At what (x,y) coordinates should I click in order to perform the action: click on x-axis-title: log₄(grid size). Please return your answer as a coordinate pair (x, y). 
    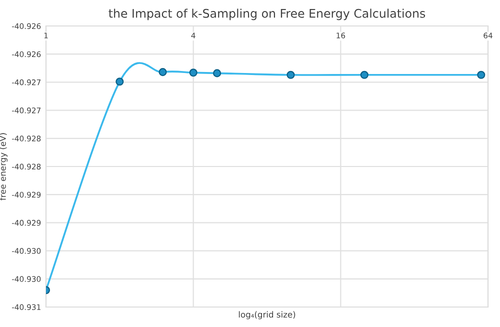
    Looking at the image, I should click on (267, 315).